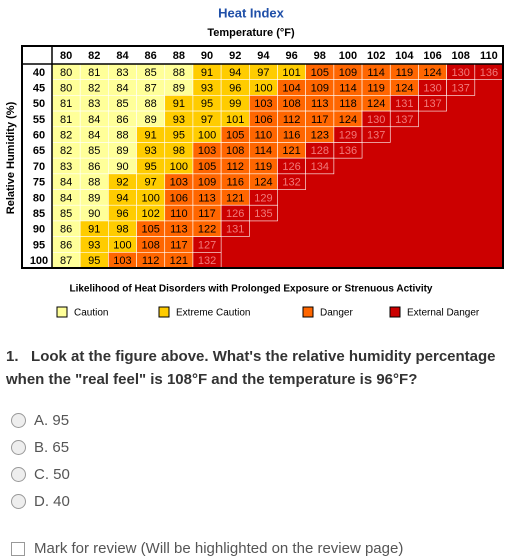 This screenshot has width=520, height=557. I want to click on option-letter: C., so click(41, 474).